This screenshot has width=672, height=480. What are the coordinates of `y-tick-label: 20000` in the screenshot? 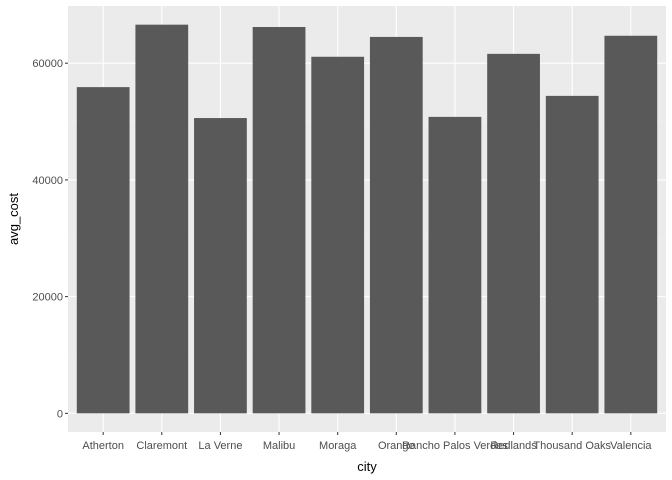 It's located at (47, 298).